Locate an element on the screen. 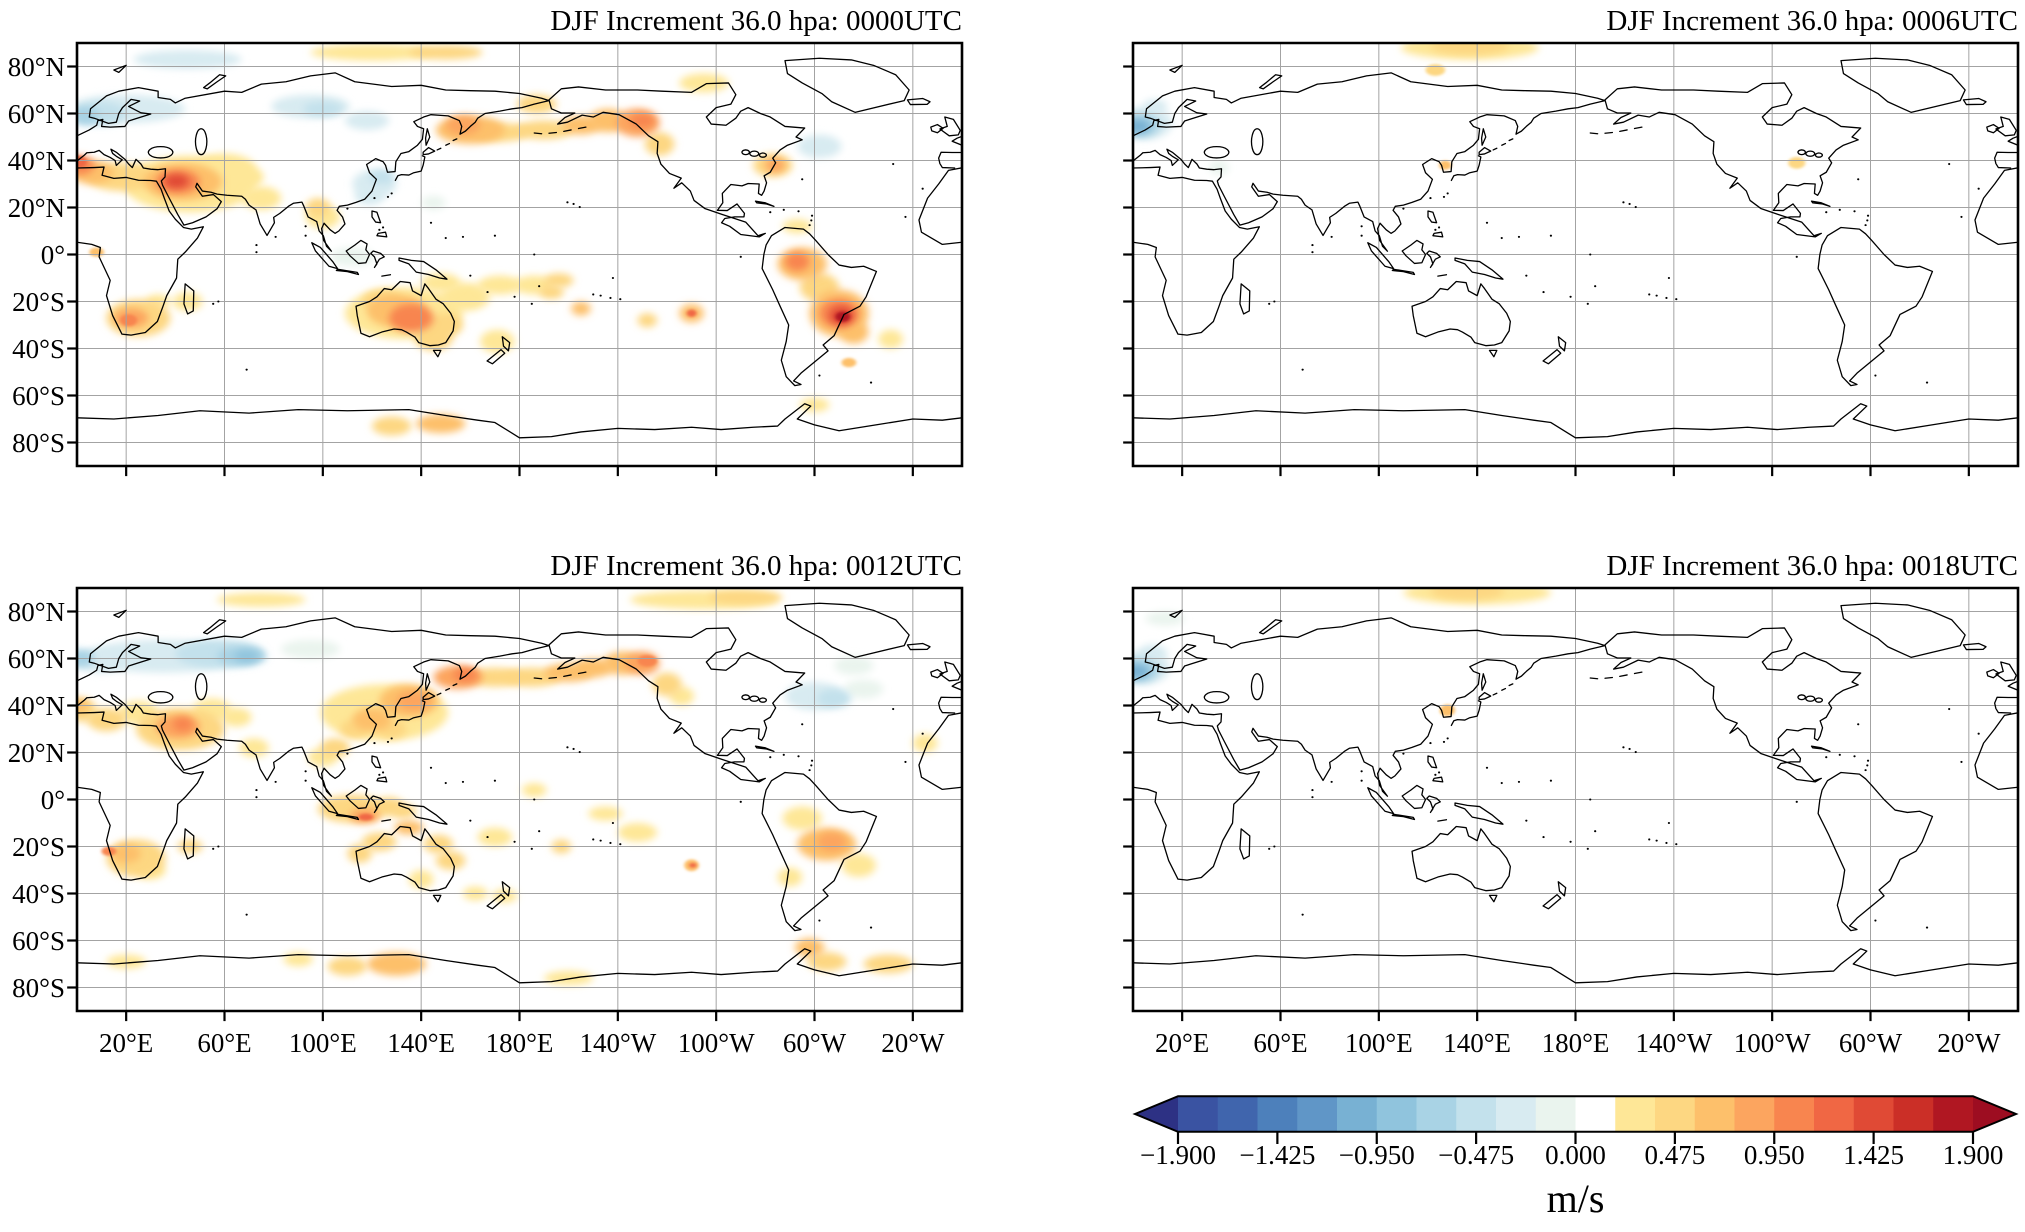 The image size is (2025, 1232). colorbar-tick-label: −0.950 is located at coordinates (1376, 1155).